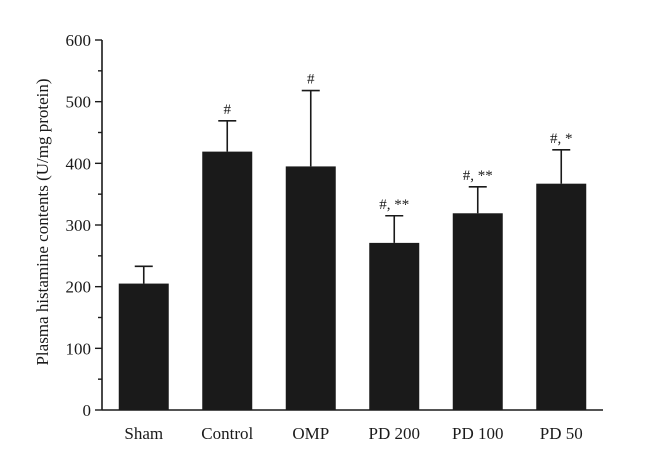  I want to click on significance-label: #, *, so click(561, 139).